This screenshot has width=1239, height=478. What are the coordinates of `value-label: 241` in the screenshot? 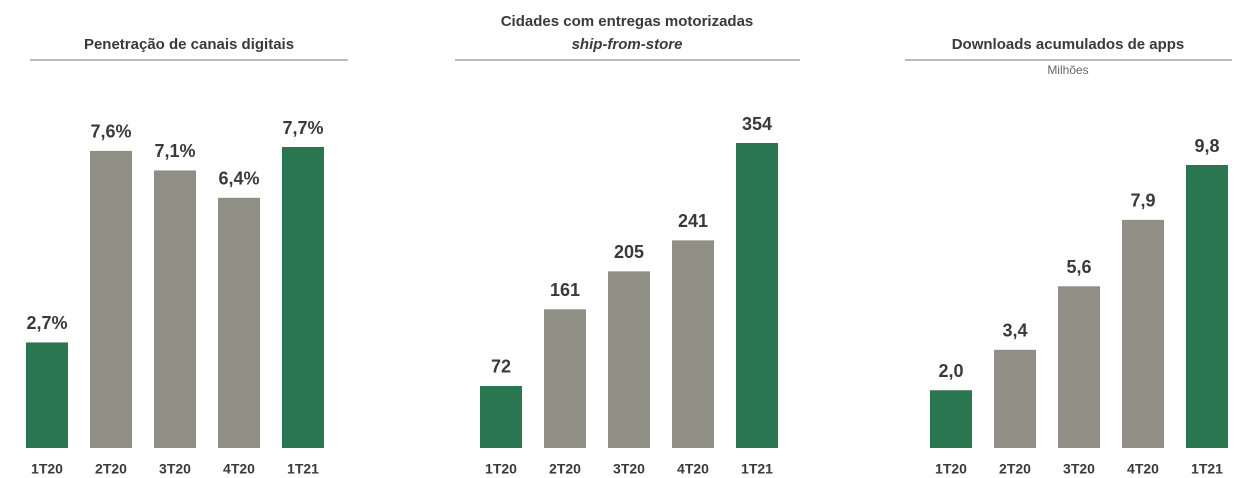 It's located at (693, 221).